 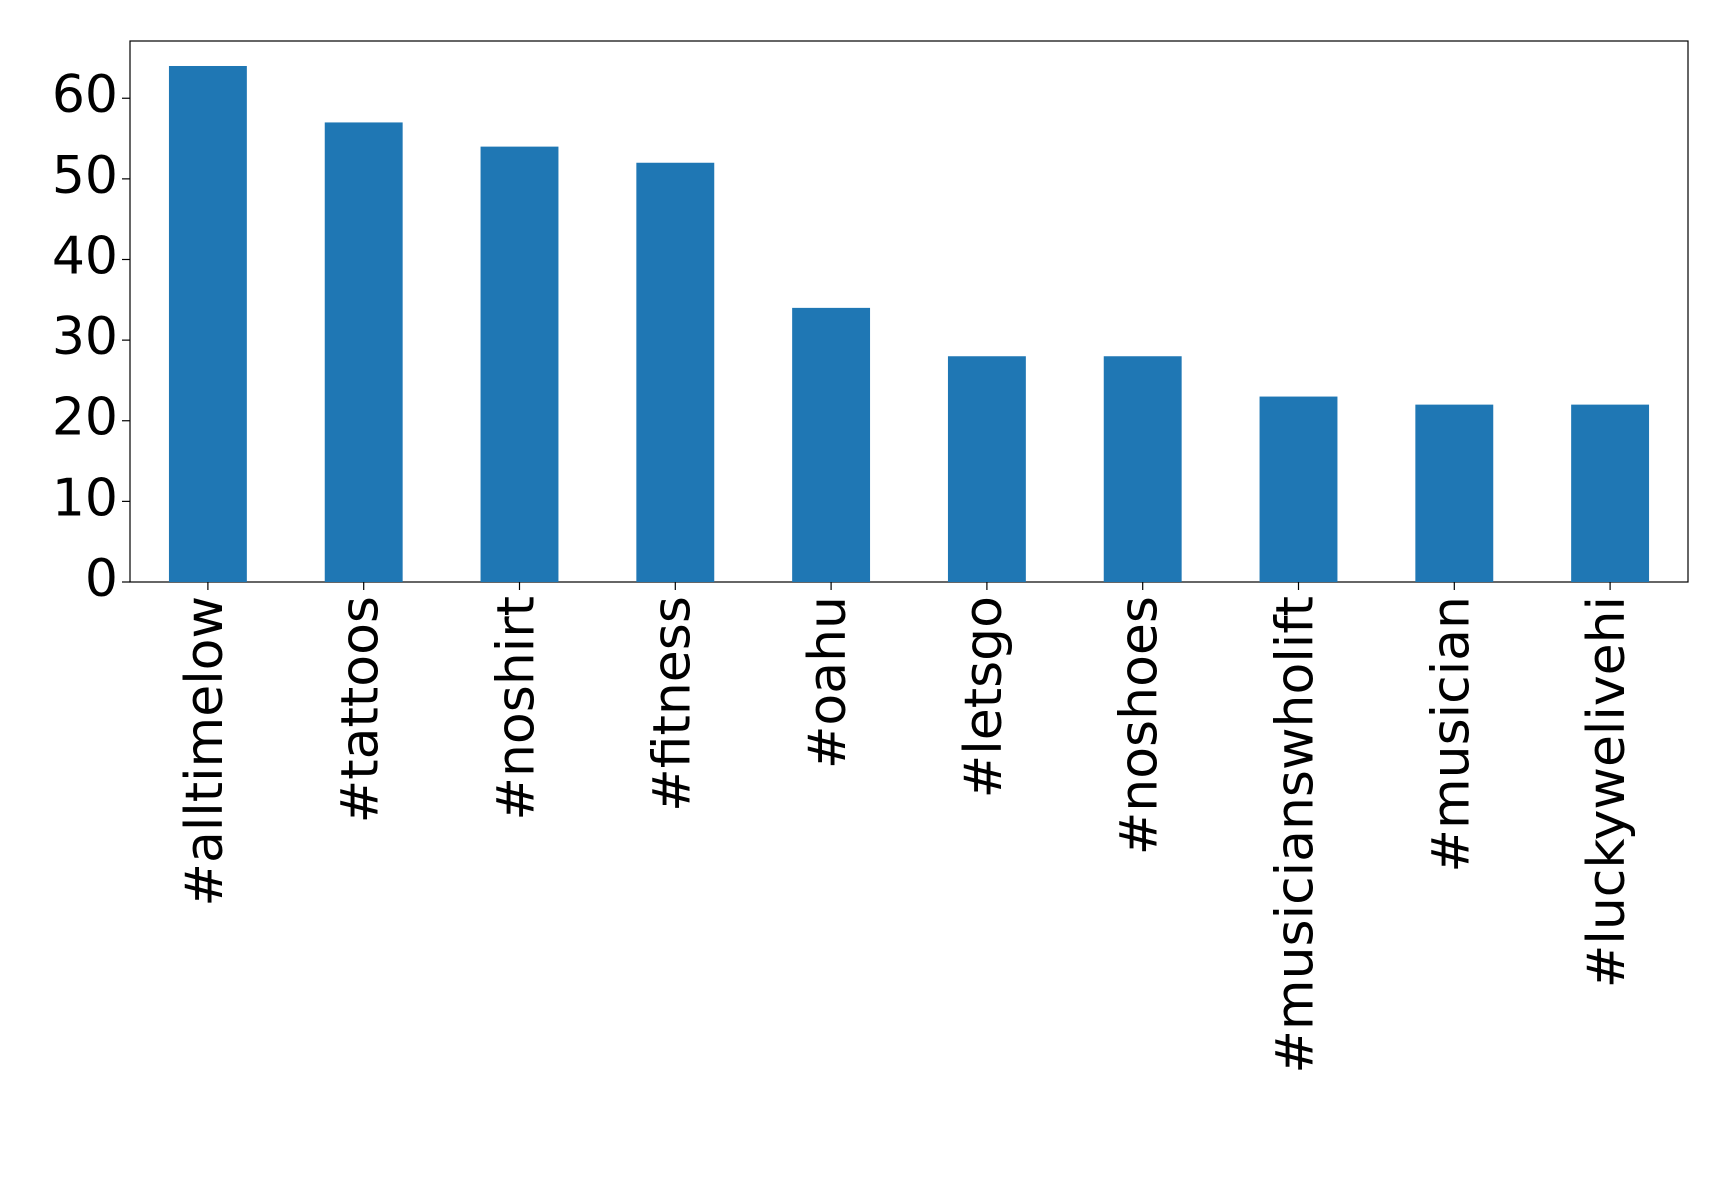 What do you see at coordinates (101, 579) in the screenshot?
I see `y-tick-label: 0` at bounding box center [101, 579].